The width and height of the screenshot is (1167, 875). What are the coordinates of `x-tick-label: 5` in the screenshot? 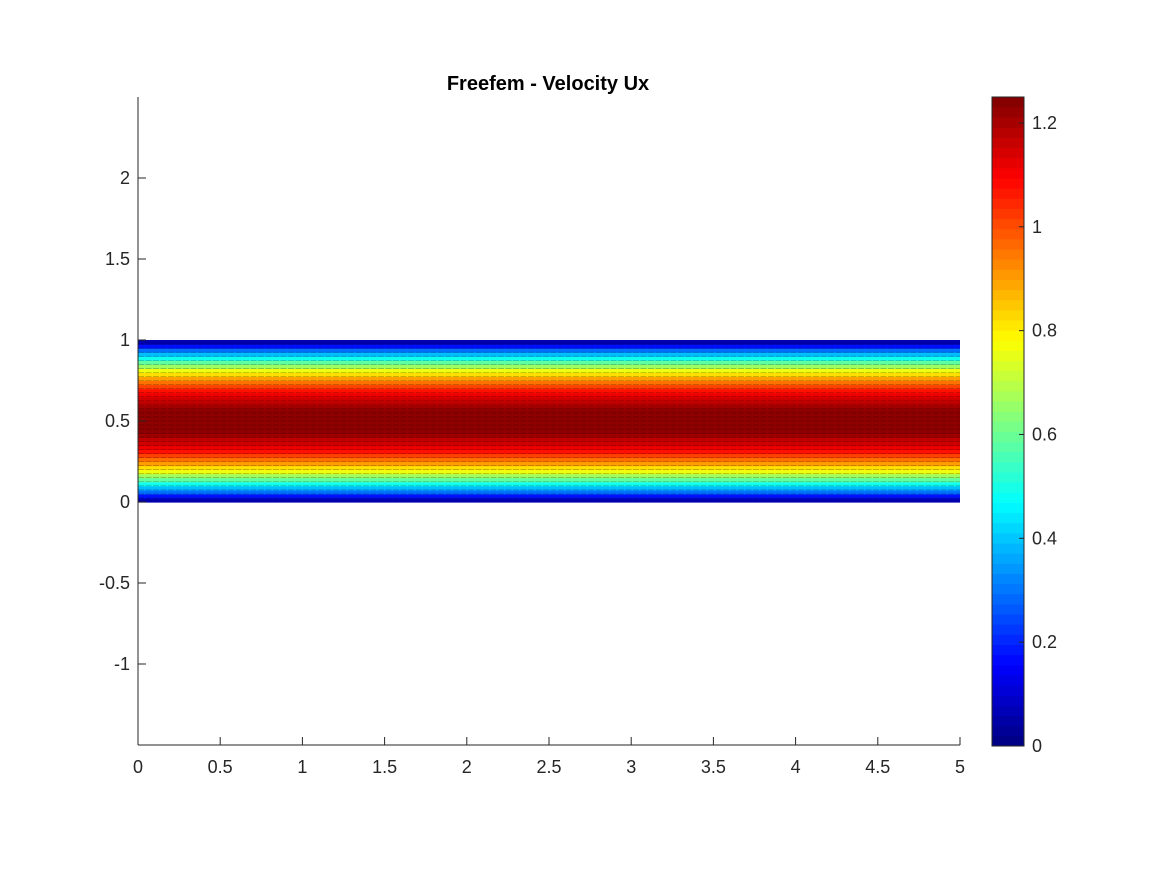 It's located at (960, 767).